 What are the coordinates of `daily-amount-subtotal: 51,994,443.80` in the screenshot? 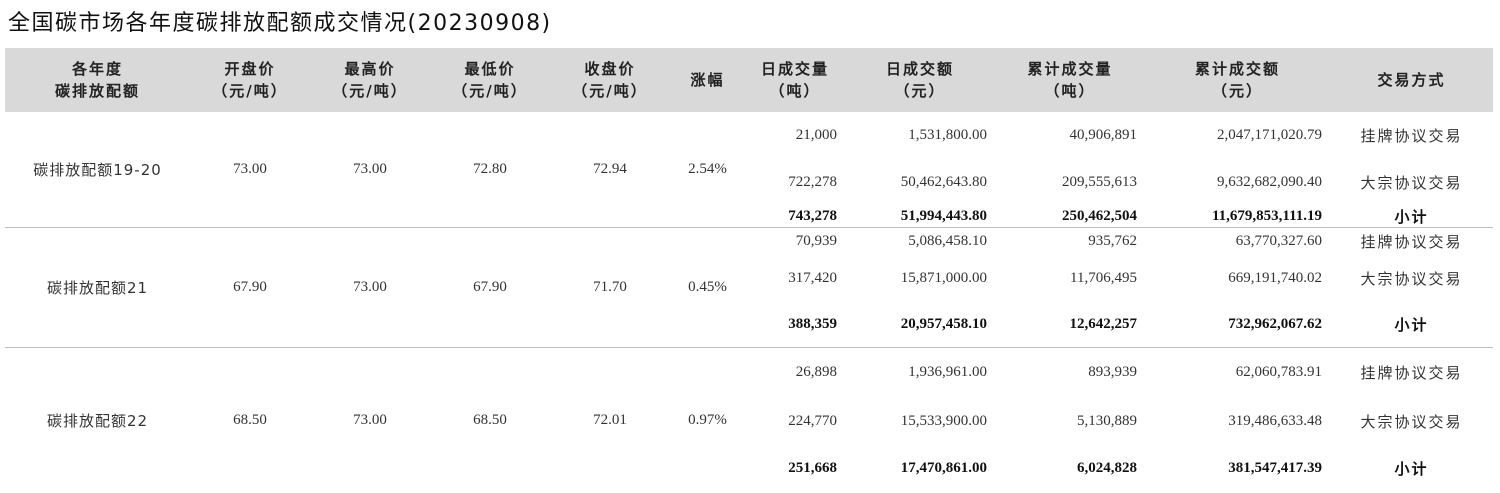 It's located at (943, 216).